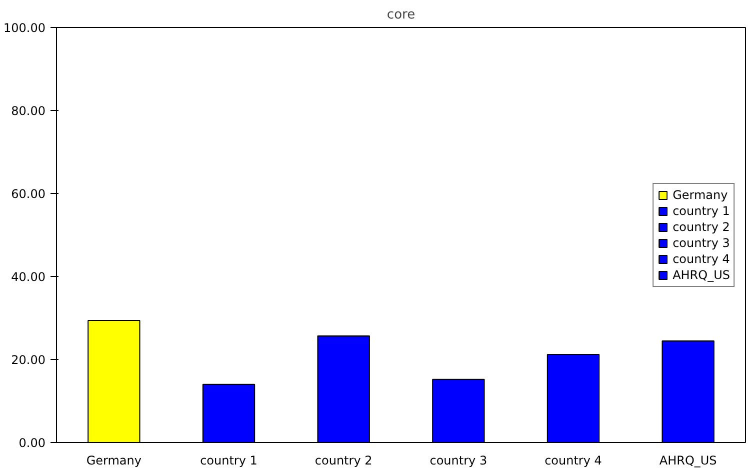 The height and width of the screenshot is (475, 755). I want to click on chart-title: core, so click(401, 15).